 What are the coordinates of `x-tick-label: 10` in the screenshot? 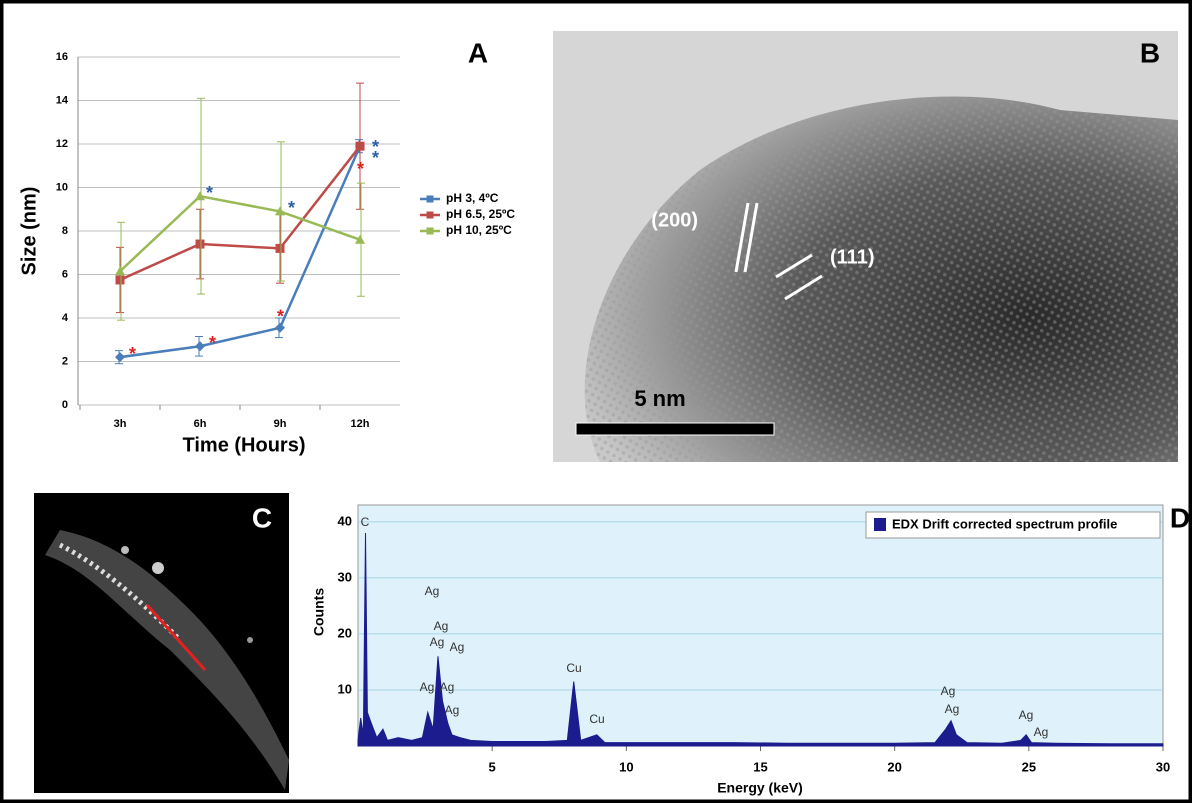 It's located at (626, 766).